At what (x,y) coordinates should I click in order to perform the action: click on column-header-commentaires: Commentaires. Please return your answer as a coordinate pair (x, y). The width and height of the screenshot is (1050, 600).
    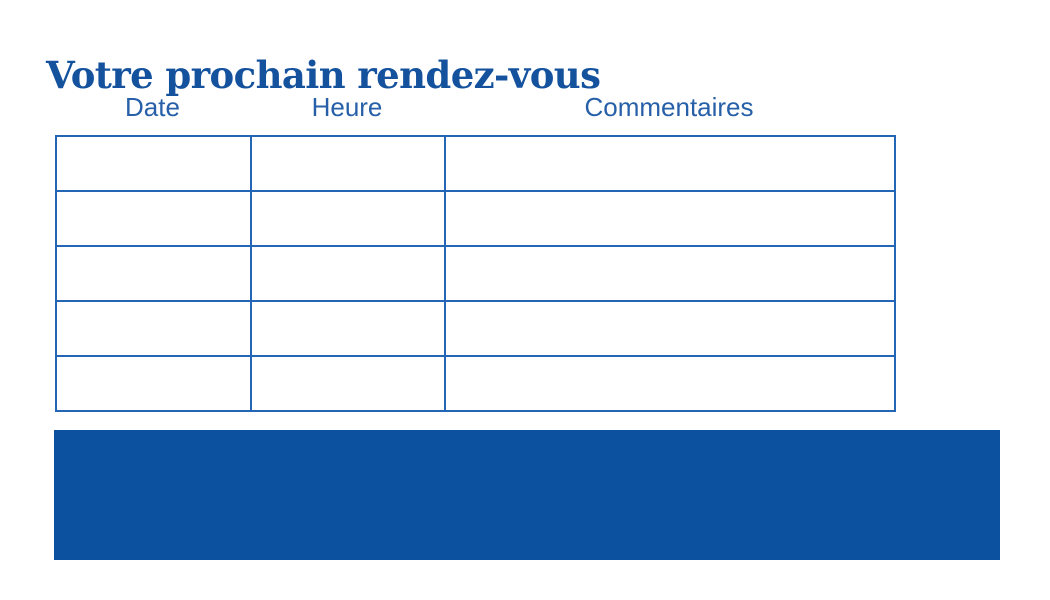
    Looking at the image, I should click on (669, 107).